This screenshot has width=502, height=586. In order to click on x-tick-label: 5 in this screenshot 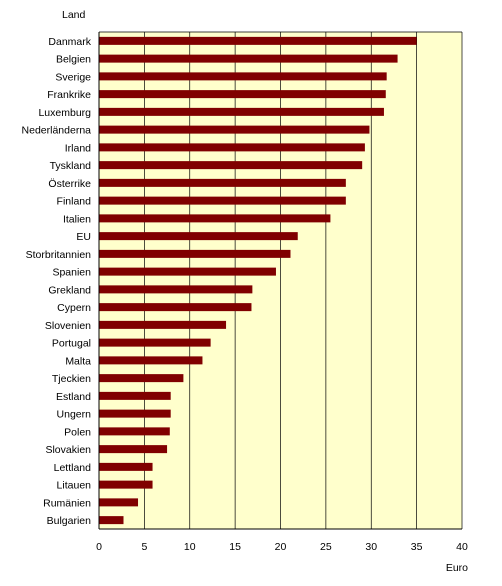, I will do `click(144, 547)`.